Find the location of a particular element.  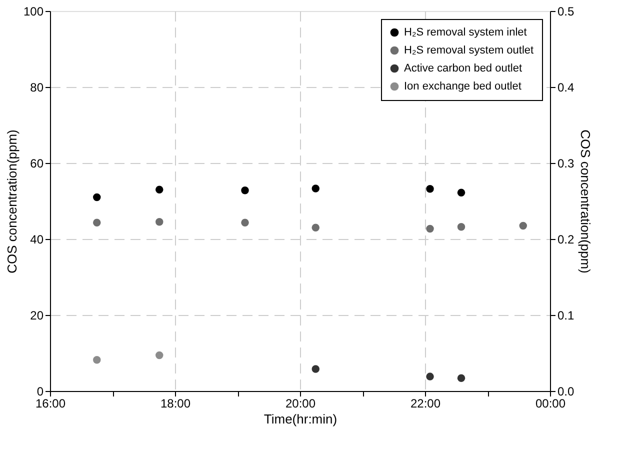

y2-tick-label: 0.2 is located at coordinates (566, 239).